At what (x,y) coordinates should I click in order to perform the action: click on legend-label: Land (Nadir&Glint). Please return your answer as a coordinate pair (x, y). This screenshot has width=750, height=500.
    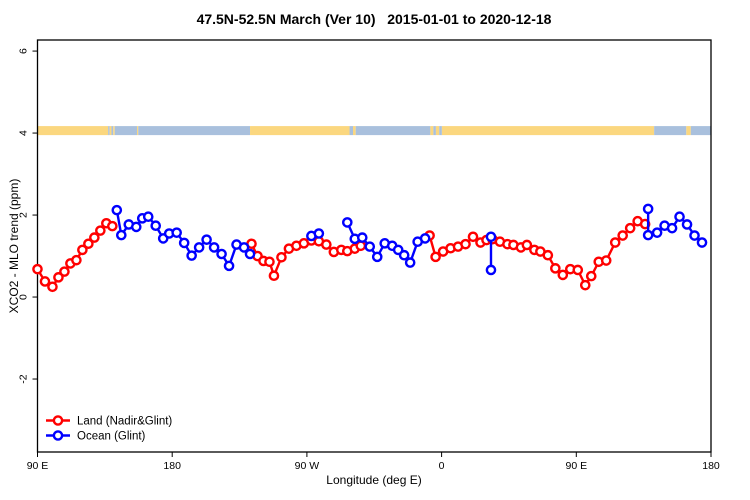
    Looking at the image, I should click on (124, 422).